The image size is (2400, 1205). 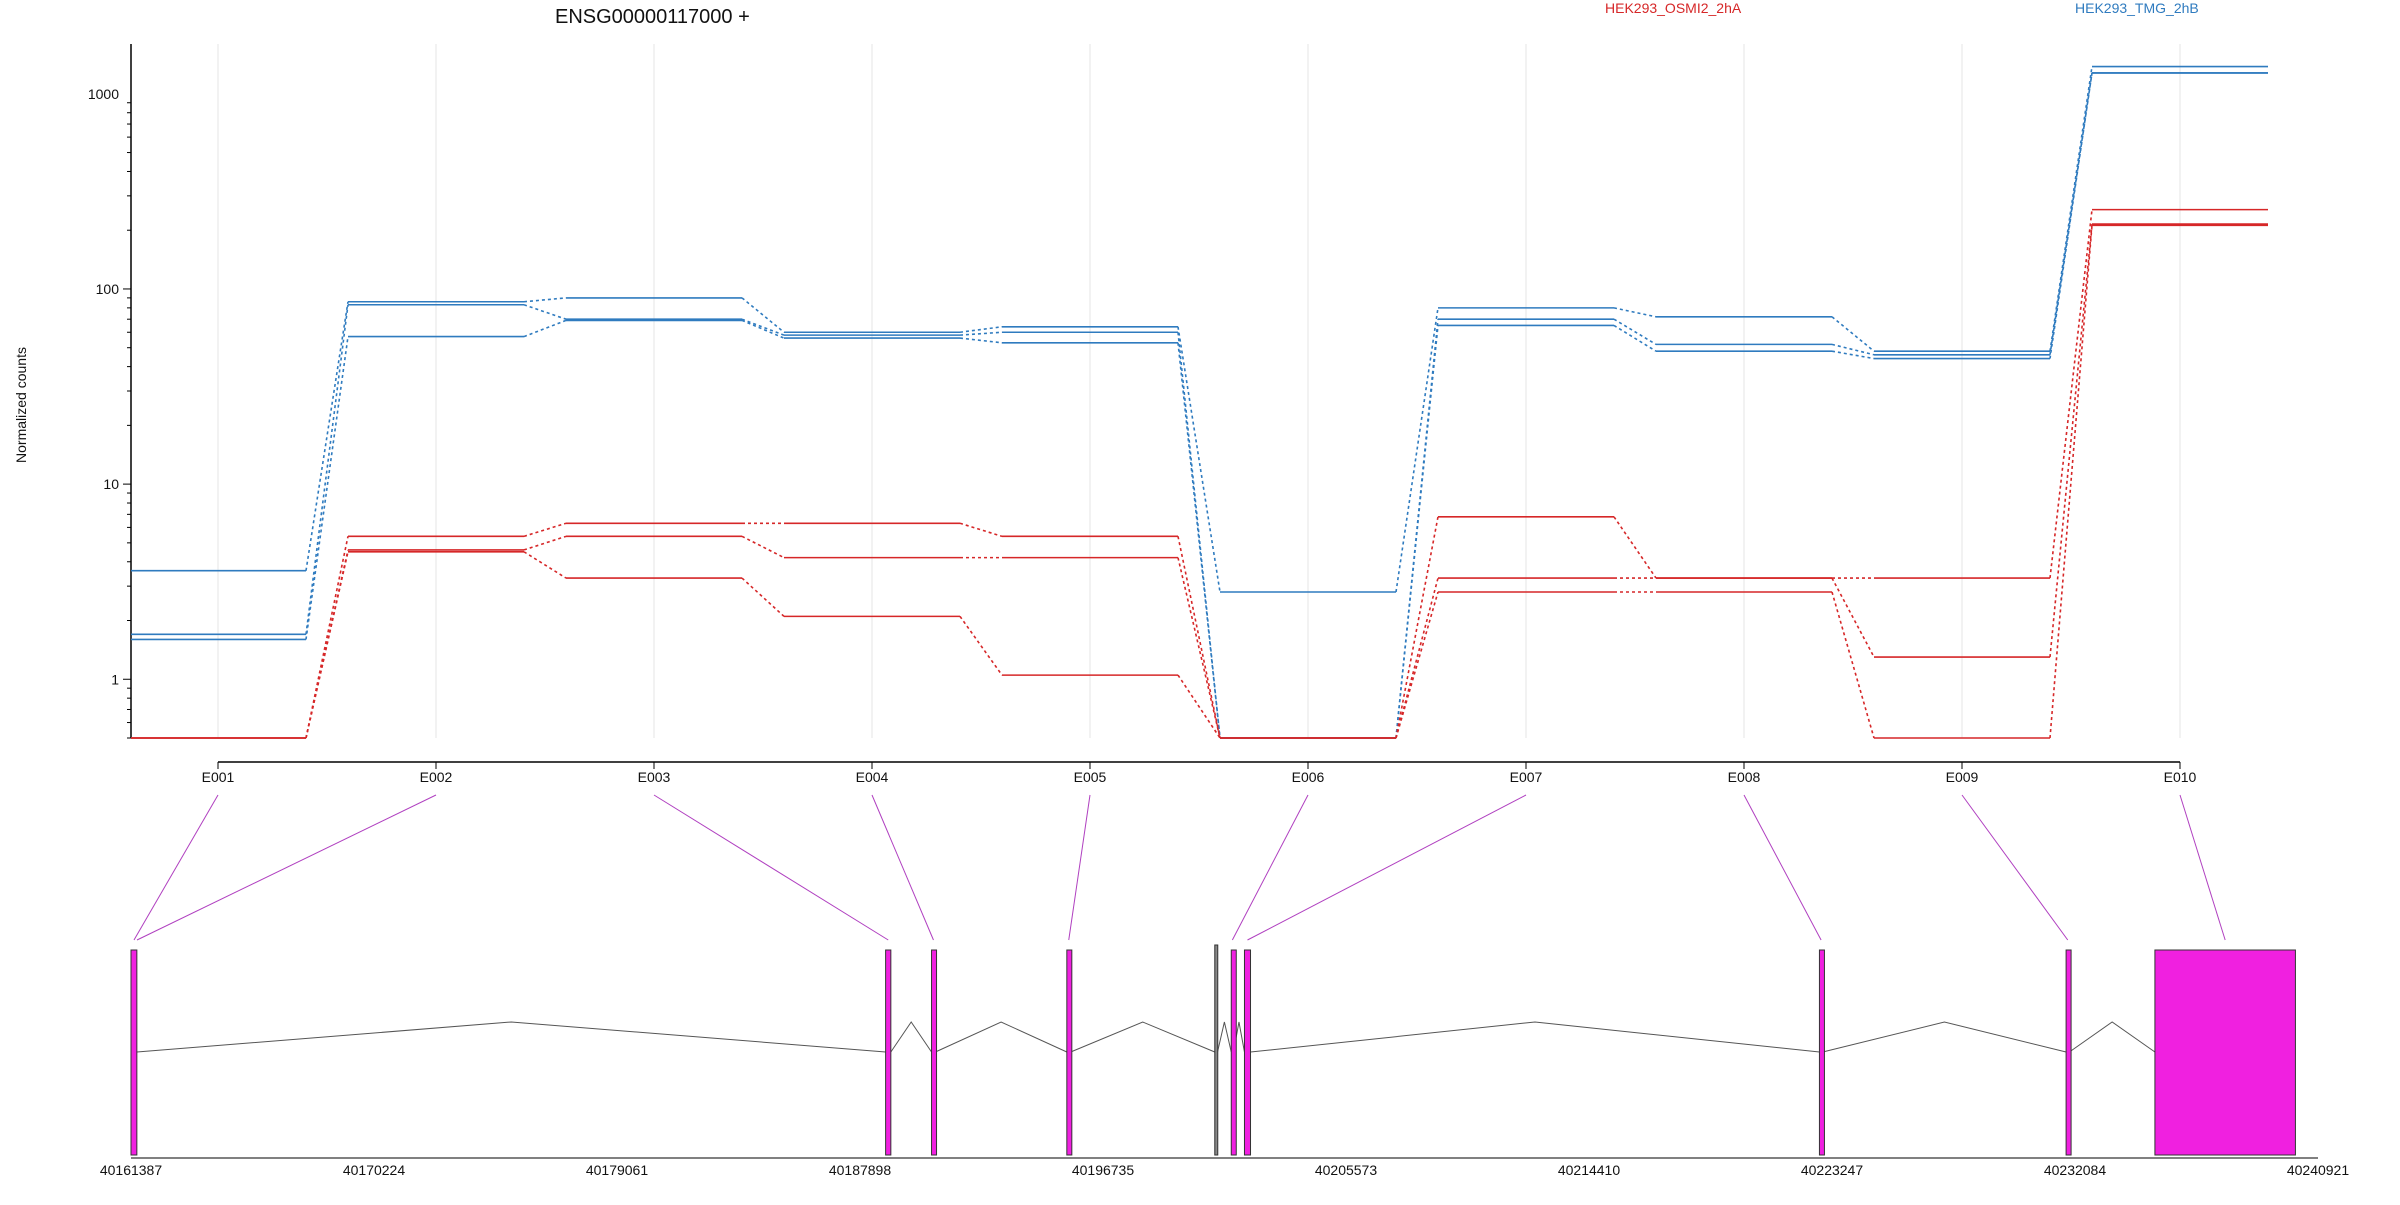 What do you see at coordinates (108, 289) in the screenshot?
I see `y-tick-label: 100` at bounding box center [108, 289].